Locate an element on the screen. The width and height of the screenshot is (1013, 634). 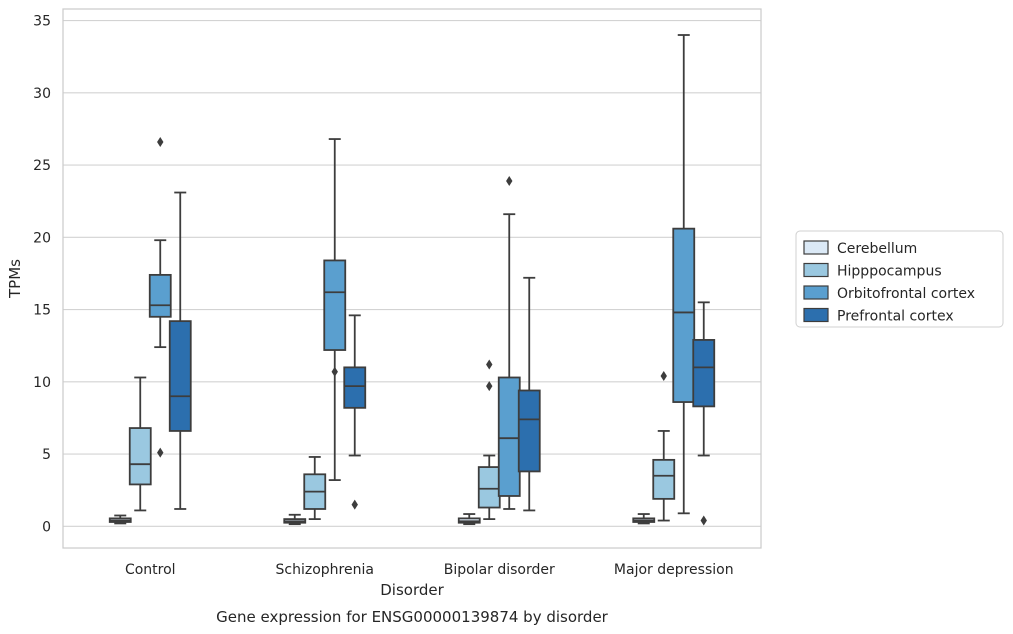
x-tick-label: Bipolar disorder is located at coordinates (499, 570).